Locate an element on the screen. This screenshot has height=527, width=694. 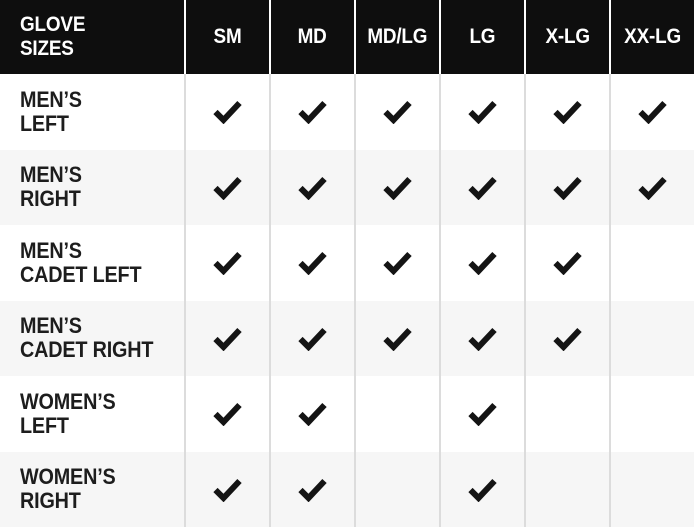
row-label-text: MEN’S CADET RIGHT is located at coordinates (87, 338).